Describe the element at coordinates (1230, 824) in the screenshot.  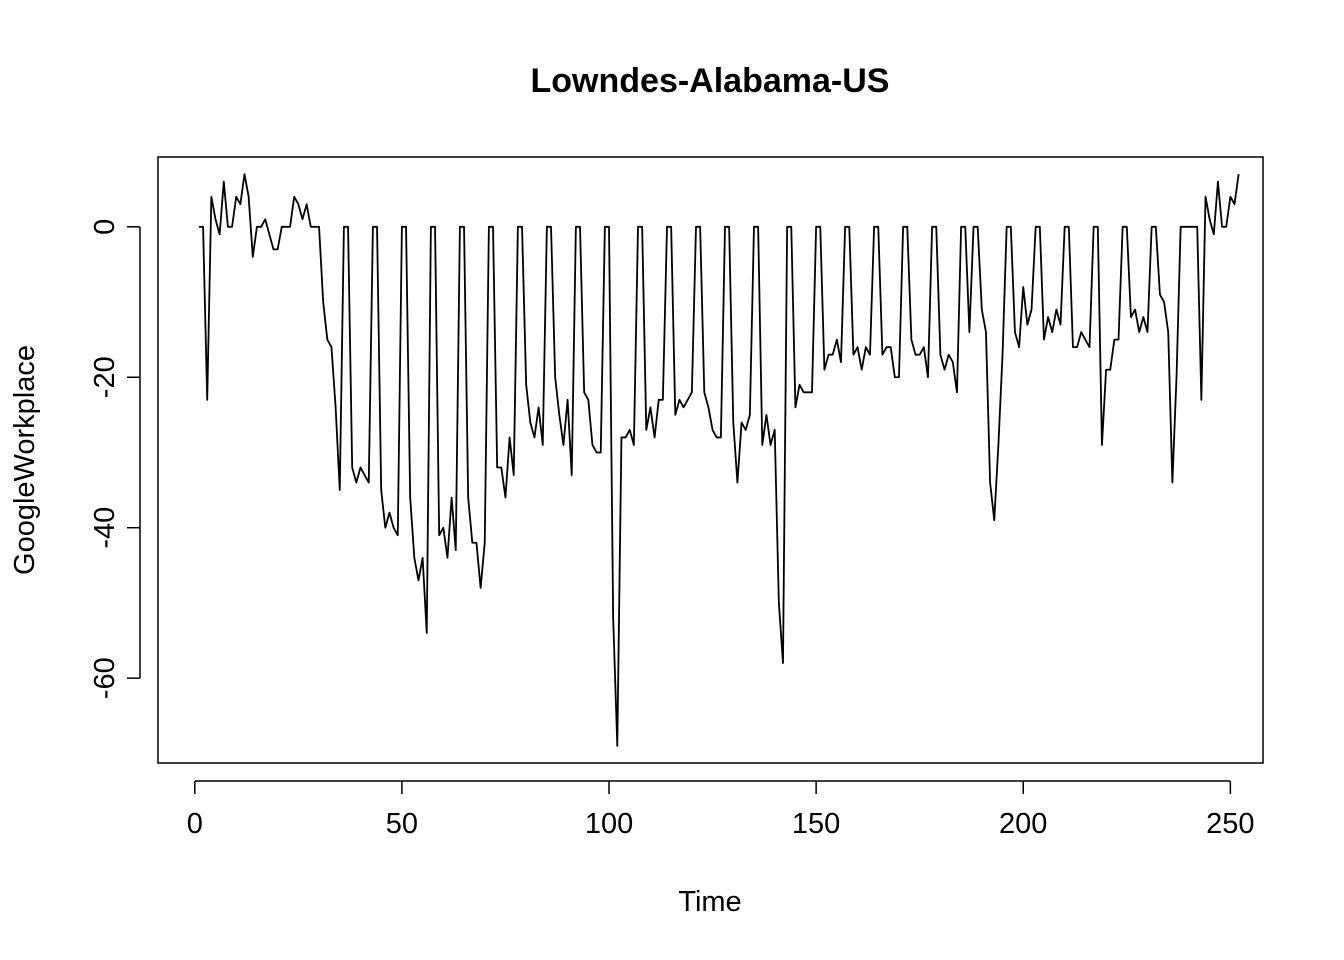
I see `x-tick-label: 250` at that location.